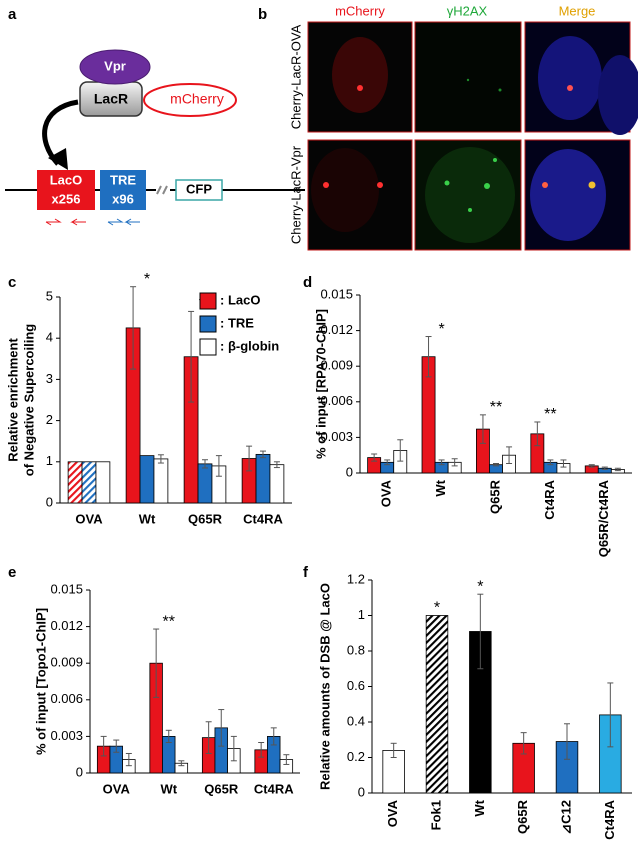  Describe the element at coordinates (565, 817) in the screenshot. I see `x-tick-label: ⊿C12` at that location.